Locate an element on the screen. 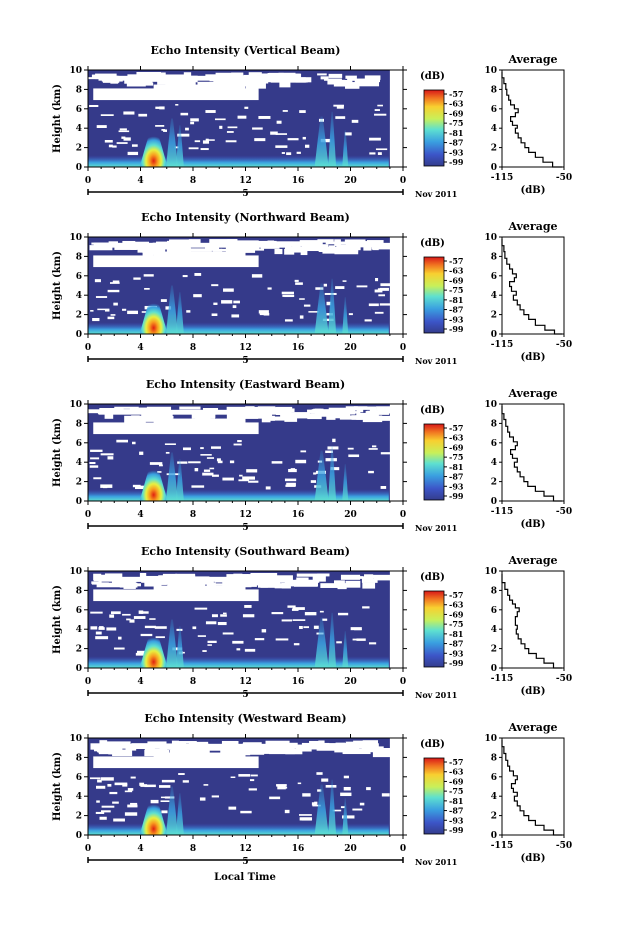 Image resolution: width=617 pixels, height=929 pixels. panel-title: Echo Intensity (Eastward Beam) is located at coordinates (245, 384).